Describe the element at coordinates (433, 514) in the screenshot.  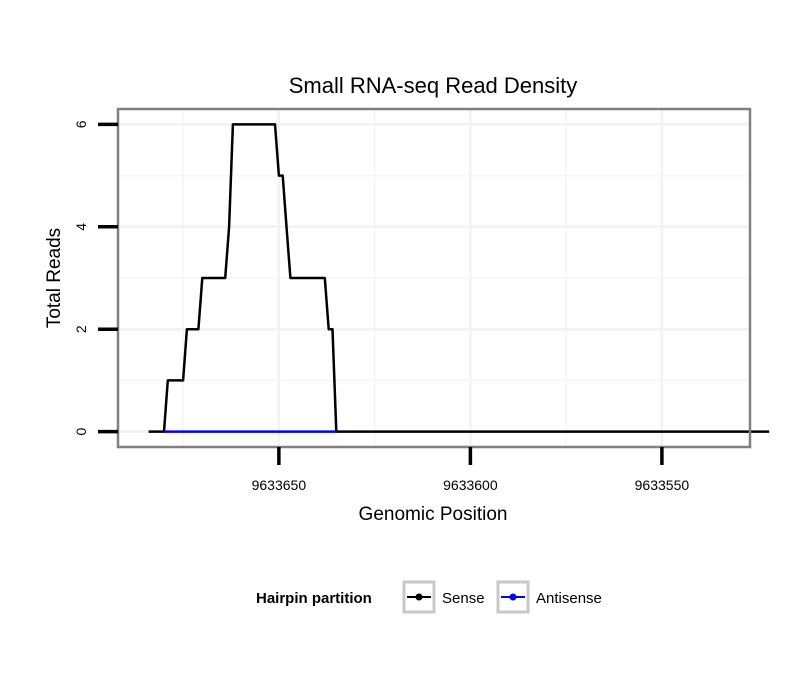
I see `x-axis-label: Genomic Position` at that location.